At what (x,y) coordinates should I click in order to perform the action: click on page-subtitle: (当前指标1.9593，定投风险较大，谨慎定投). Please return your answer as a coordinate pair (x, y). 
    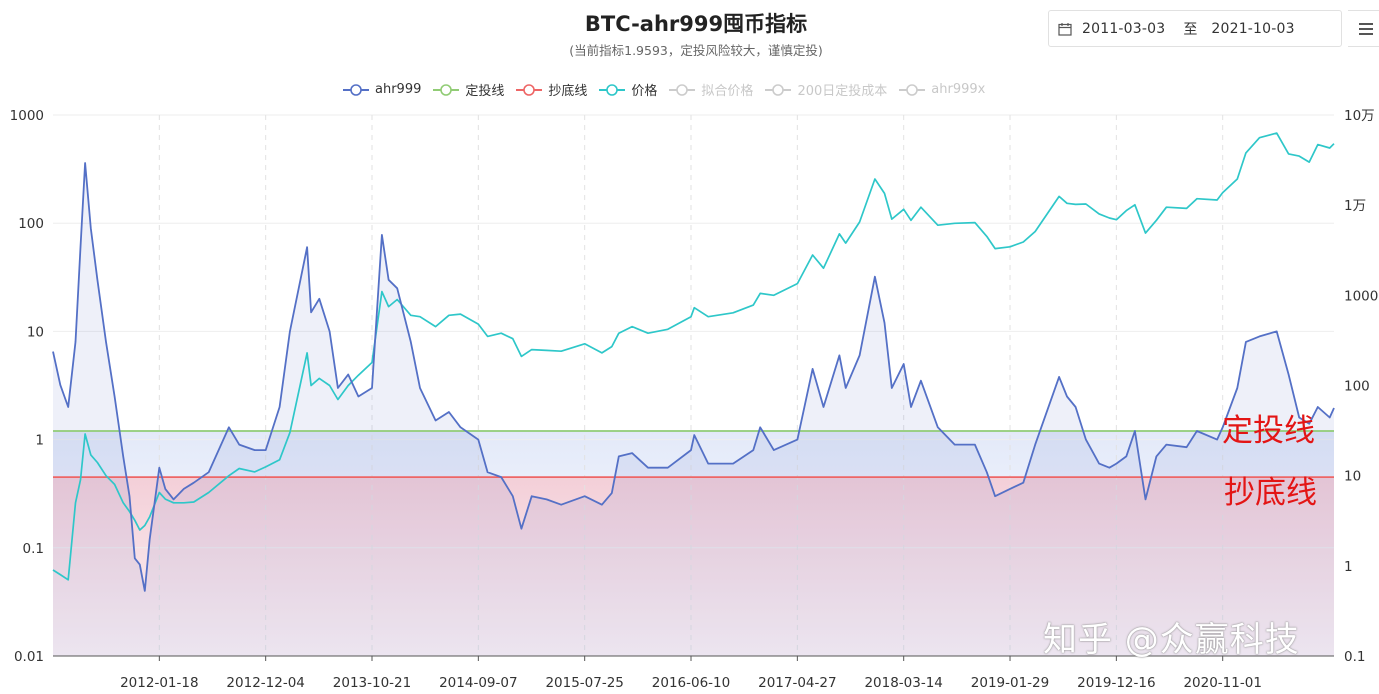
    Looking at the image, I should click on (696, 50).